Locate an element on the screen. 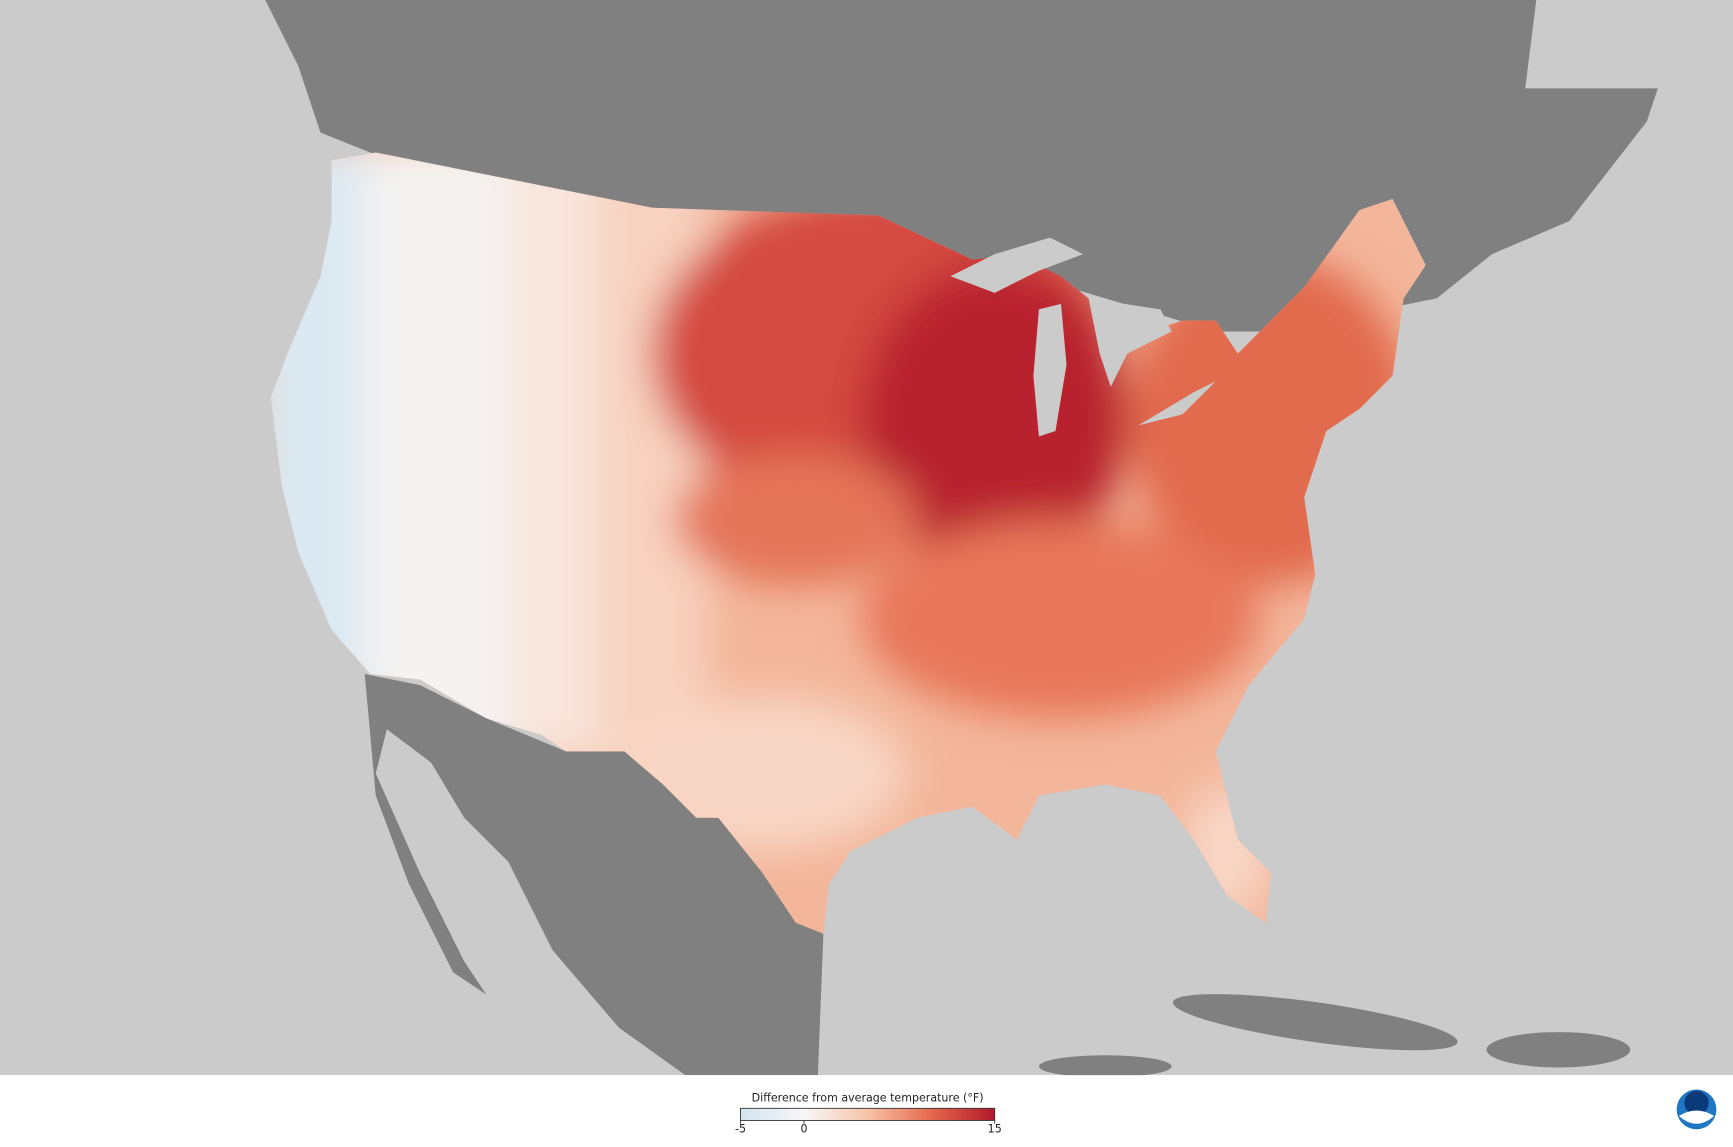 This screenshot has width=1733, height=1147. legend-title: Difference from average temperature (°F) is located at coordinates (868, 1098).